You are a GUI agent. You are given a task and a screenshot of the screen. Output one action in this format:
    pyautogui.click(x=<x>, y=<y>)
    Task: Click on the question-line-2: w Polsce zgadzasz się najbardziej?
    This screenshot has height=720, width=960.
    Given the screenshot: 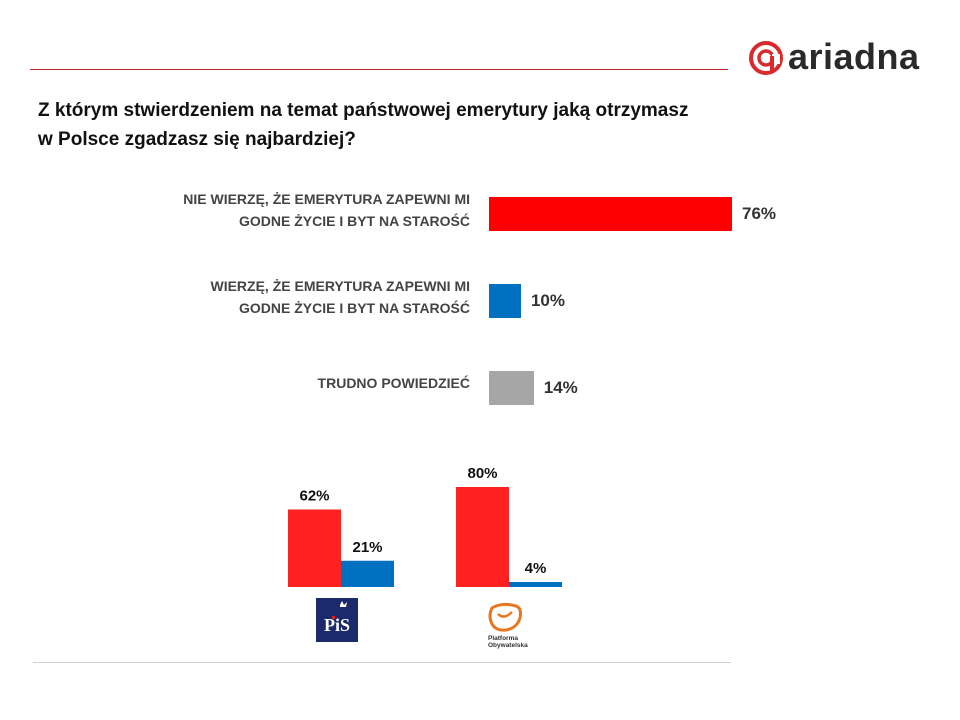 What is the action you would take?
    pyautogui.click(x=197, y=139)
    